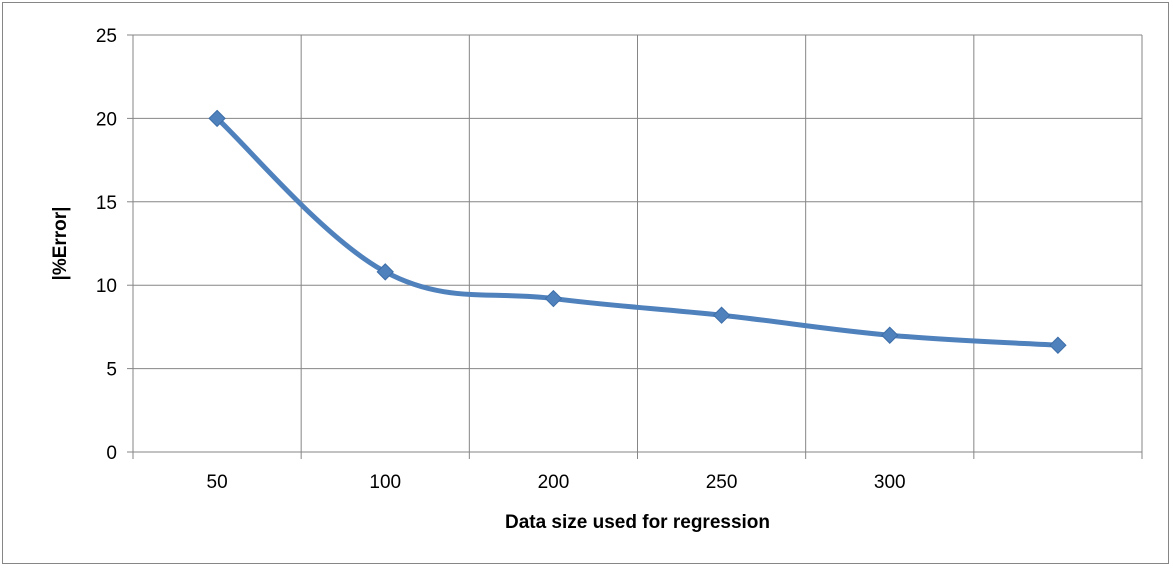  What do you see at coordinates (106, 286) in the screenshot?
I see `y-tick-label: 10` at bounding box center [106, 286].